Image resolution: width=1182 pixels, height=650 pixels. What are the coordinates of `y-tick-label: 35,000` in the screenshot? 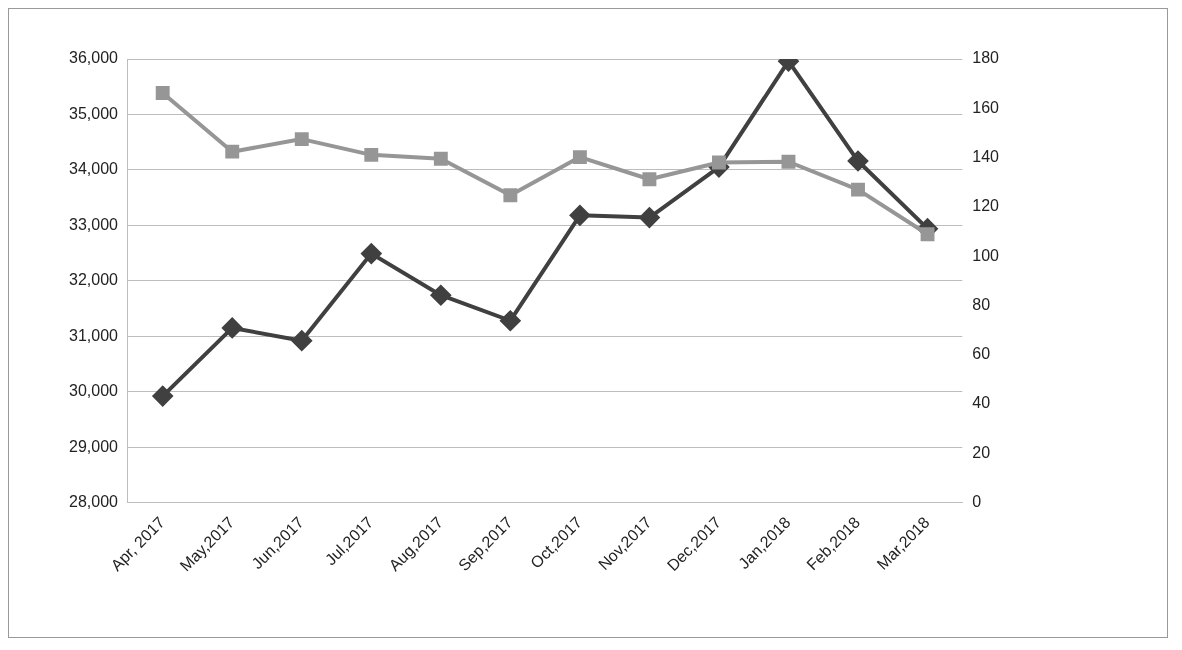 It's located at (94, 113).